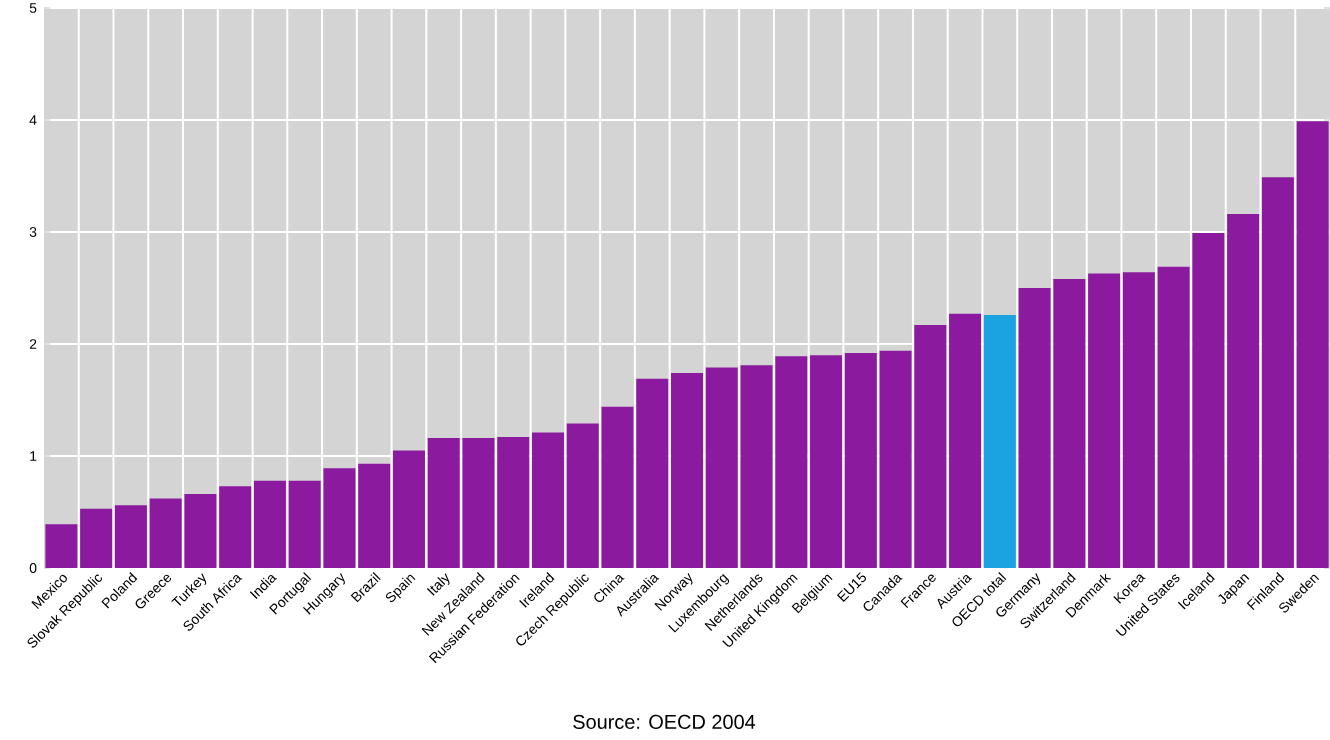 This screenshot has height=740, width=1330. What do you see at coordinates (999, 441) in the screenshot?
I see `bar` at bounding box center [999, 441].